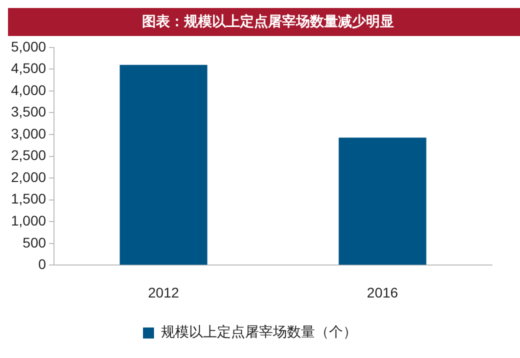  Describe the element at coordinates (28, 90) in the screenshot. I see `y-tick-label: 4,000` at that location.